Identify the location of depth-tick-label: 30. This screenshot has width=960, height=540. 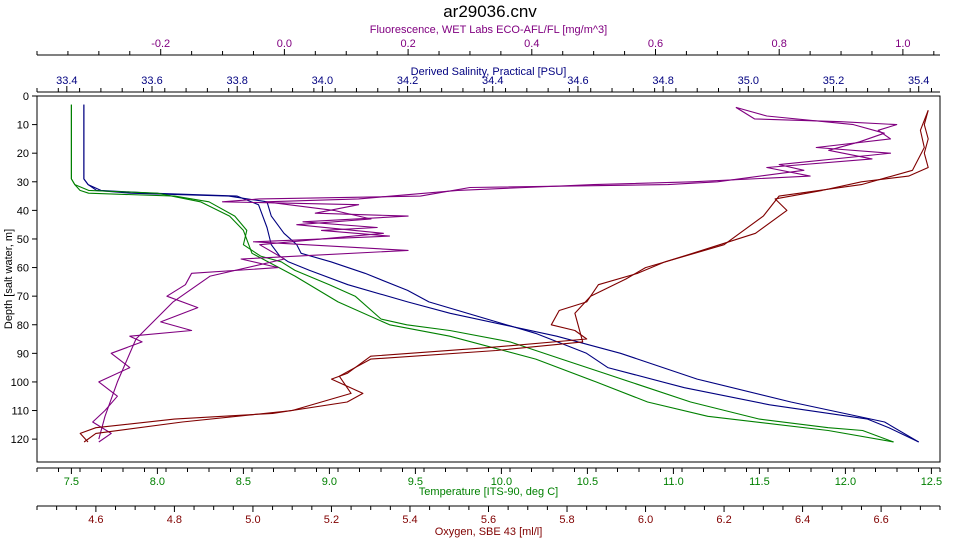
(23, 183).